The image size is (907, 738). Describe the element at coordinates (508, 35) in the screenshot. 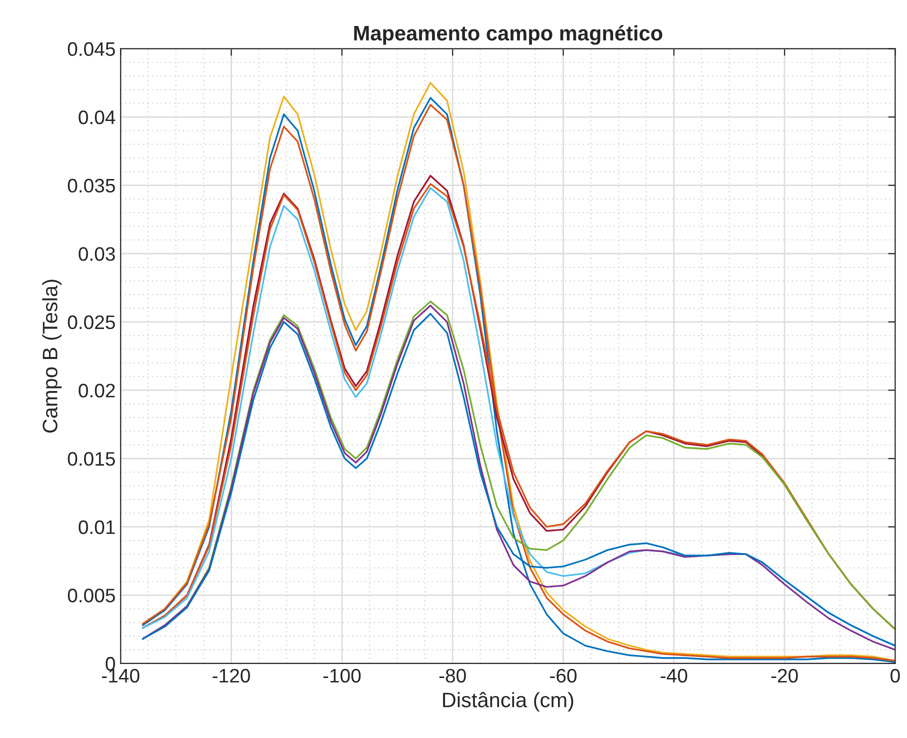

I see `chart-title: Mapeamento campo magnético` at that location.